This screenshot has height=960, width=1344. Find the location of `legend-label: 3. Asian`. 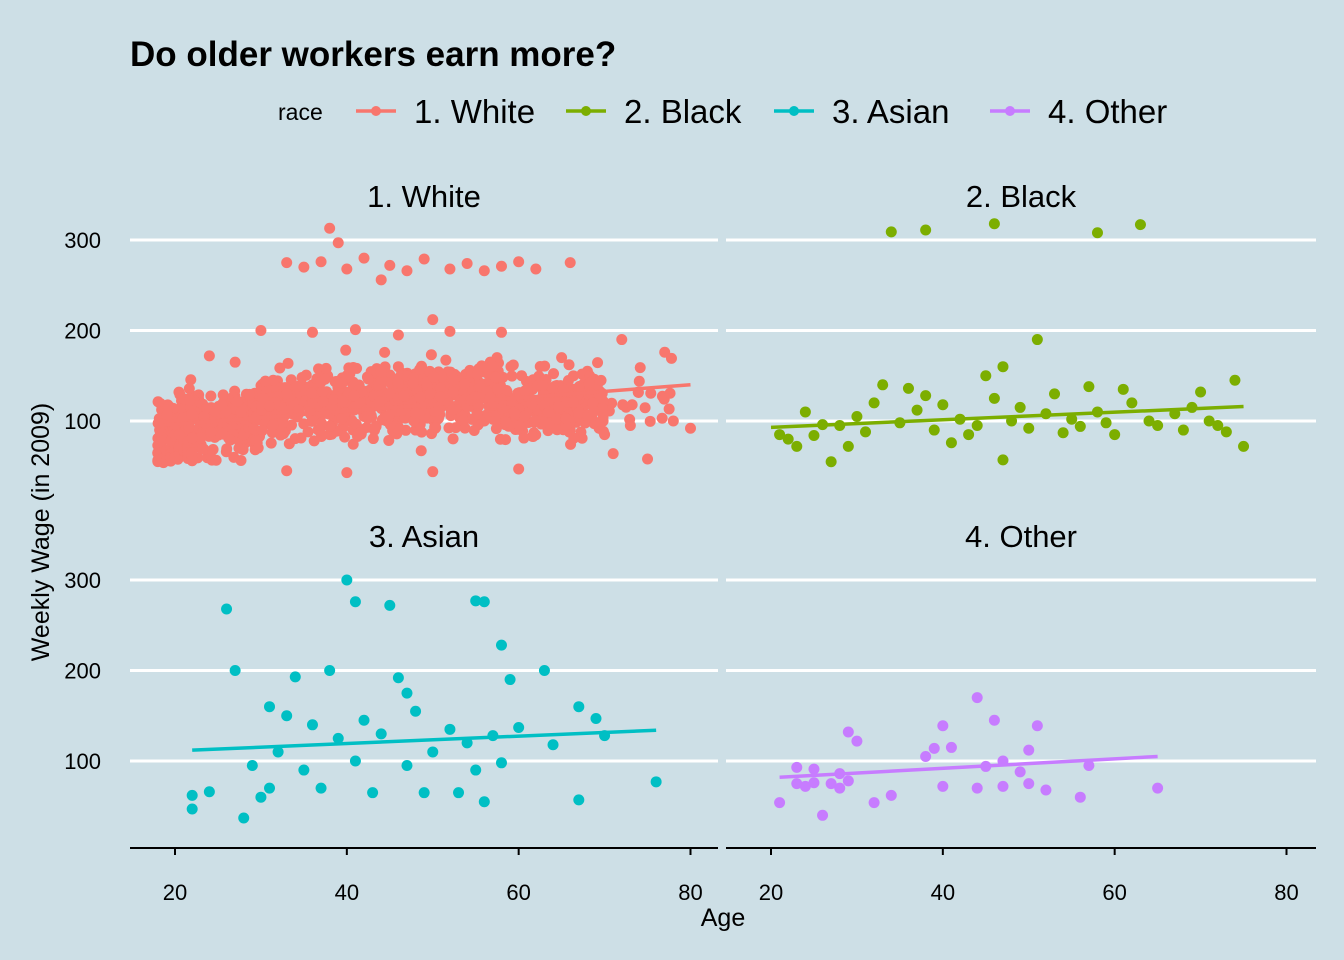

legend-label: 3. Asian is located at coordinates (890, 111).